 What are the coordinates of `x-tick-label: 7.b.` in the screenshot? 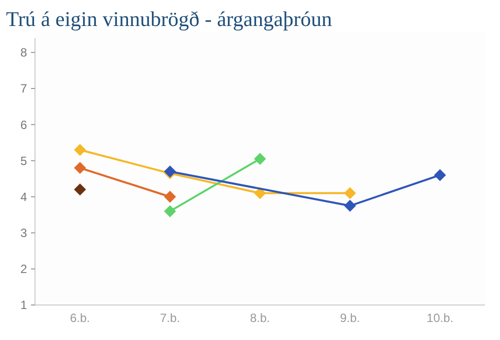 It's located at (170, 318).